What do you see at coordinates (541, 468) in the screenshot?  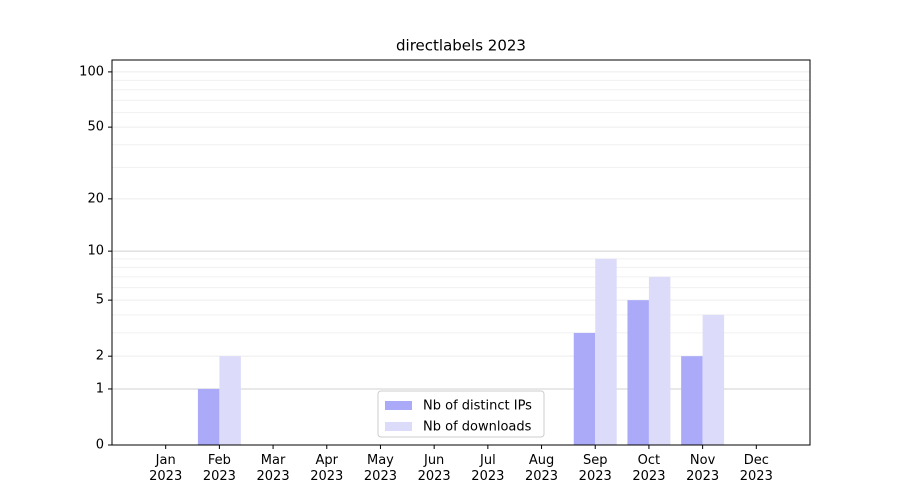 I see `x-tick-label: Aug 2023` at bounding box center [541, 468].